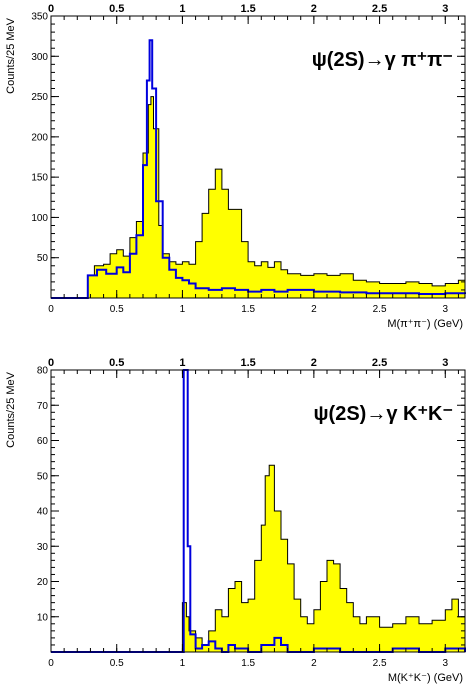 The image size is (467, 693). Describe the element at coordinates (43, 406) in the screenshot. I see `y-tick-label: 70` at that location.